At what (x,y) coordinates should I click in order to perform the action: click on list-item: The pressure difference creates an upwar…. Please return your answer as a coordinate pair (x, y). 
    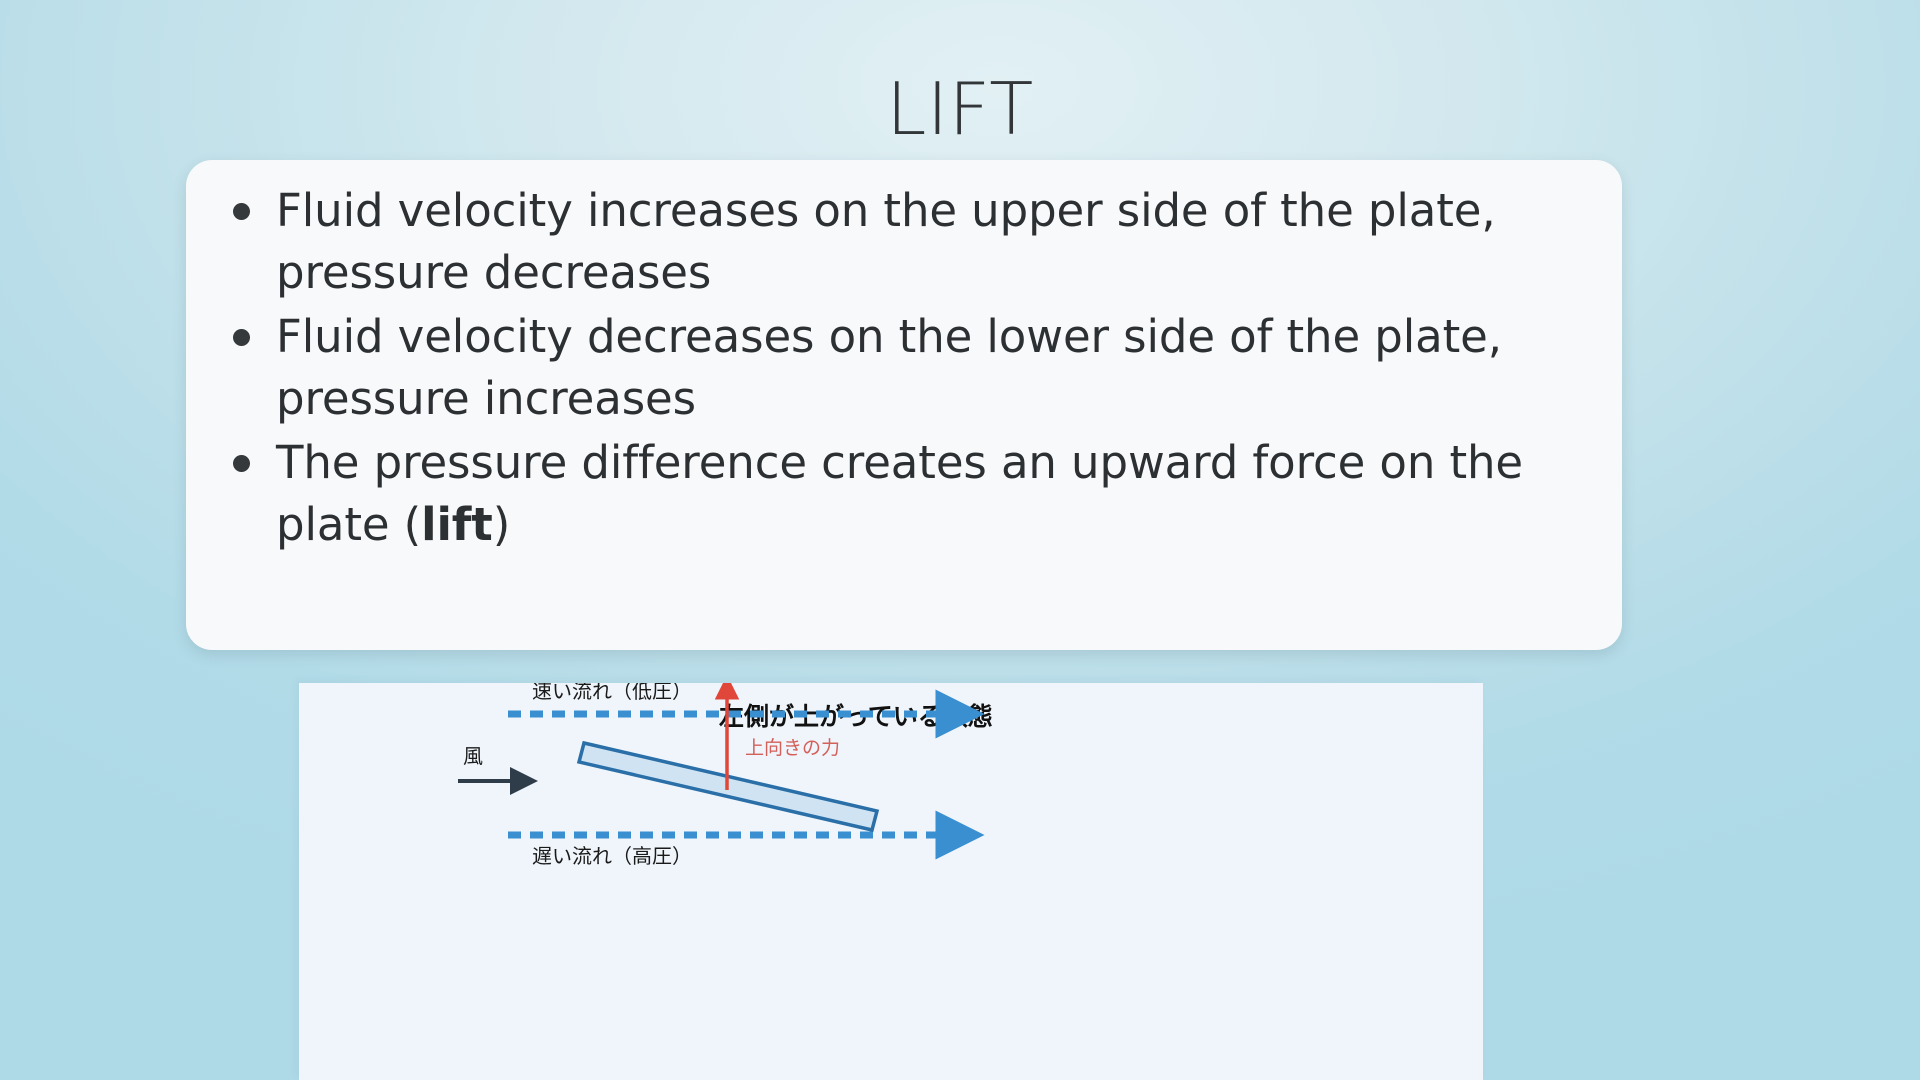
    Looking at the image, I should click on (898, 494).